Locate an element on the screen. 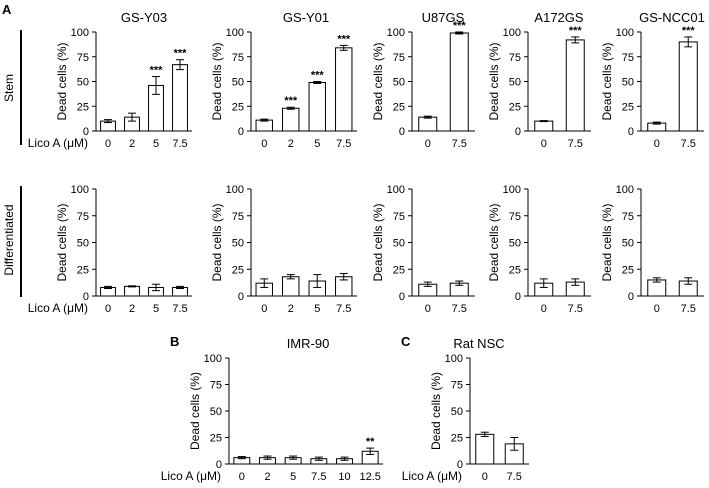 This screenshot has width=709, height=488. x-tick-label: 12.5 is located at coordinates (369, 477).